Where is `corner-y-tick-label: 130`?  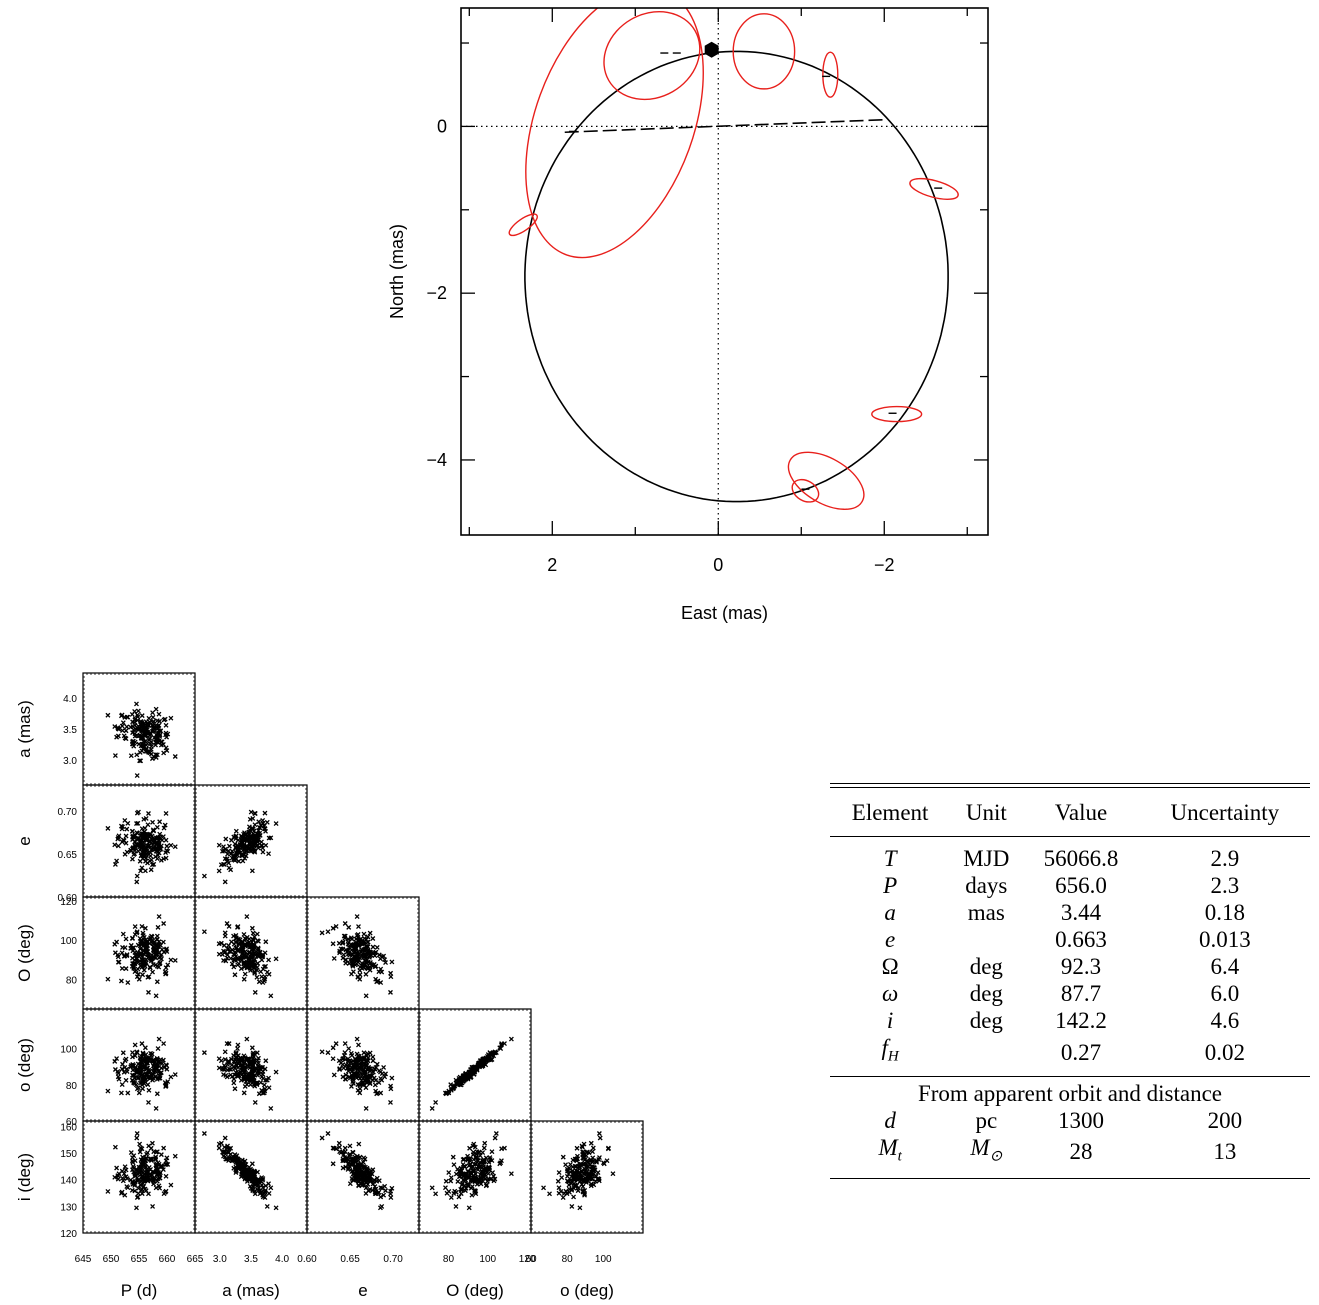 corner-y-tick-label: 130 is located at coordinates (68, 1207).